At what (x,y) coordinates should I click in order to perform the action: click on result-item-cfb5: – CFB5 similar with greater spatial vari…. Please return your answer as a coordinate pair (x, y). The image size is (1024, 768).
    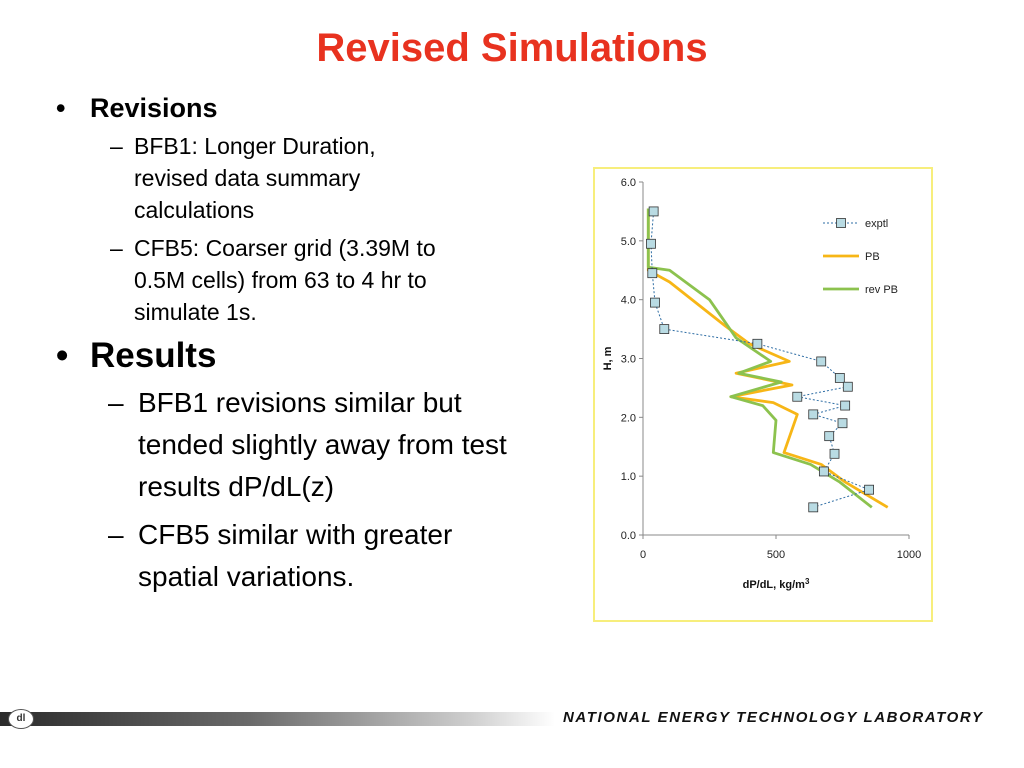
    Looking at the image, I should click on (292, 556).